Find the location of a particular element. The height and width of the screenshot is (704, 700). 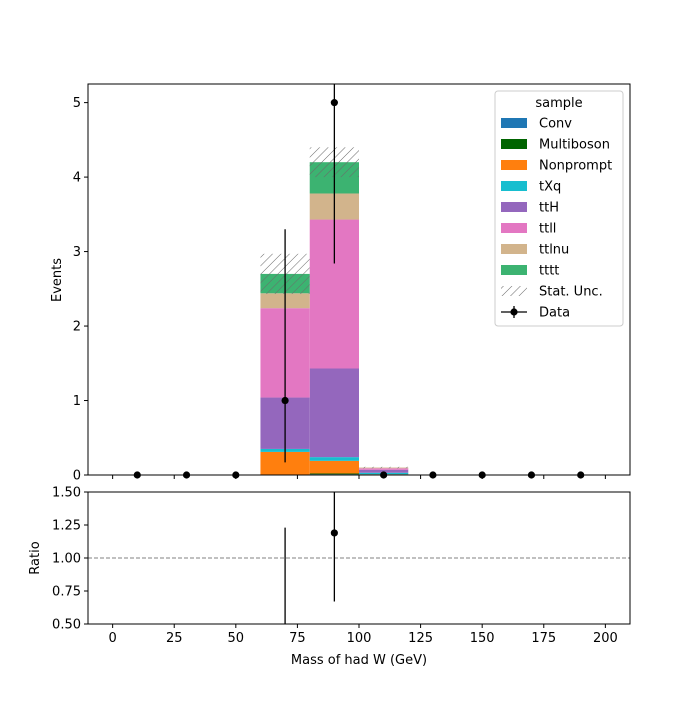

legend-swatch-multiboson is located at coordinates (514, 144).